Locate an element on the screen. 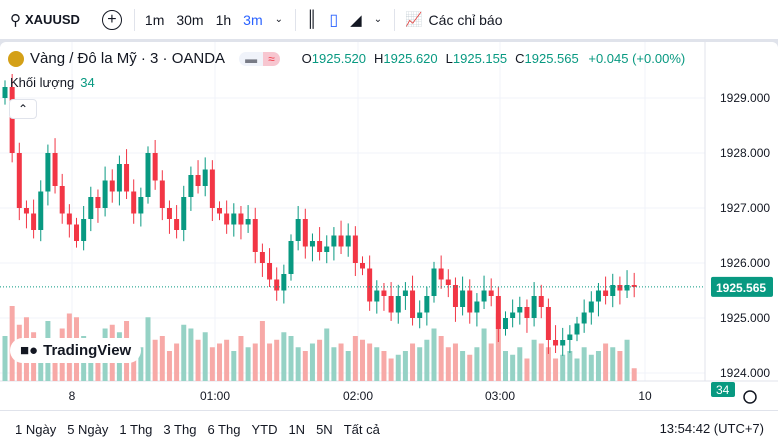 This screenshot has width=778, height=447. interval-dropdown-chevron-icon: ⌄ is located at coordinates (279, 19).